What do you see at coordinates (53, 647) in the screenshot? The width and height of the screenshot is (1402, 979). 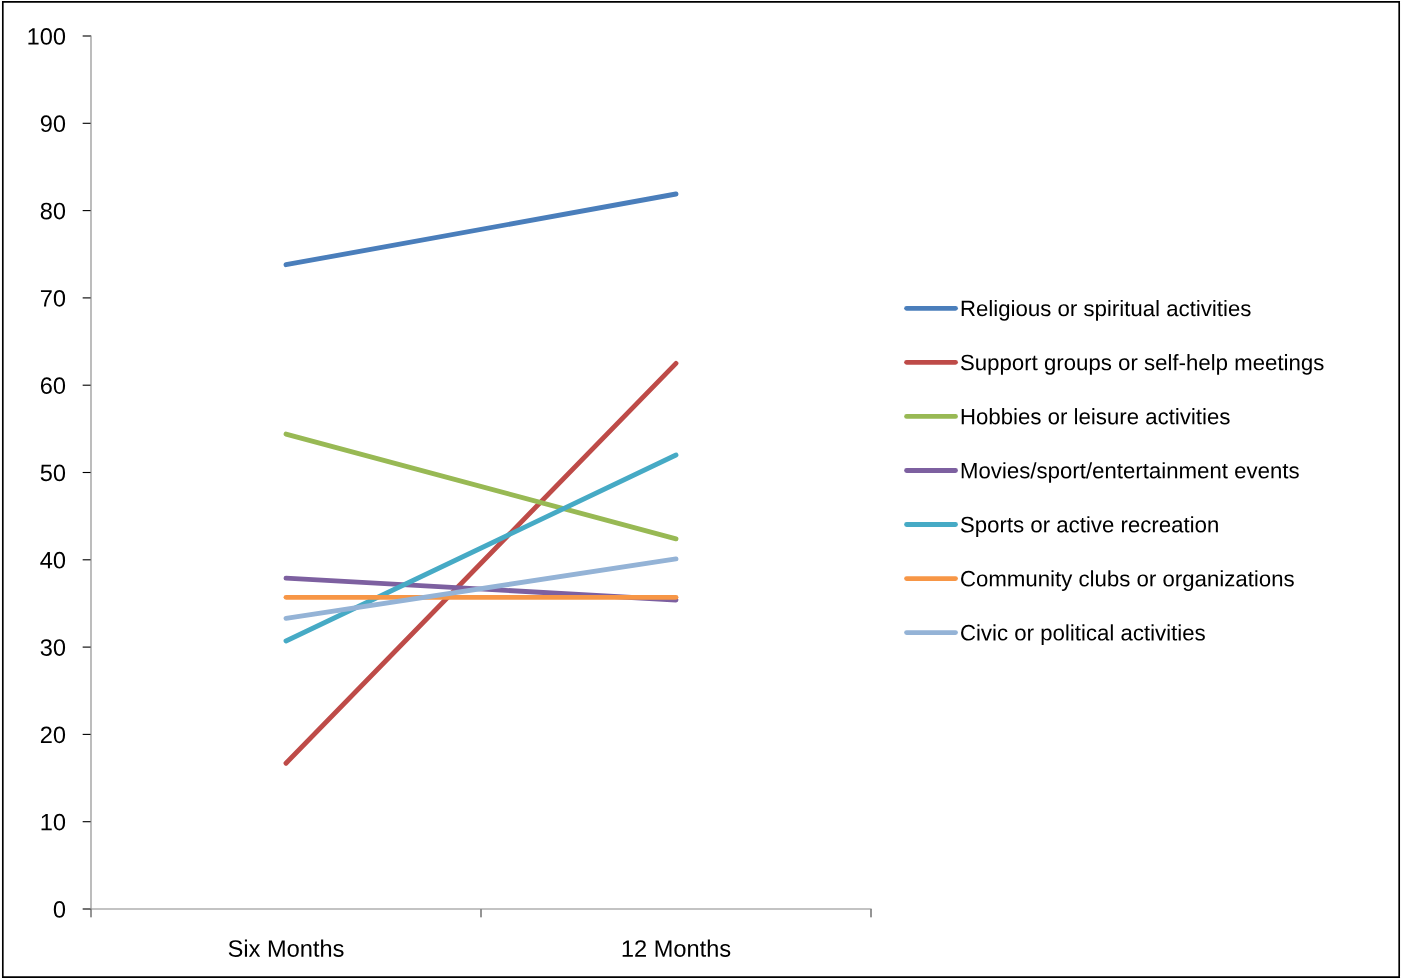 I see `y-tick-label: 30` at bounding box center [53, 647].